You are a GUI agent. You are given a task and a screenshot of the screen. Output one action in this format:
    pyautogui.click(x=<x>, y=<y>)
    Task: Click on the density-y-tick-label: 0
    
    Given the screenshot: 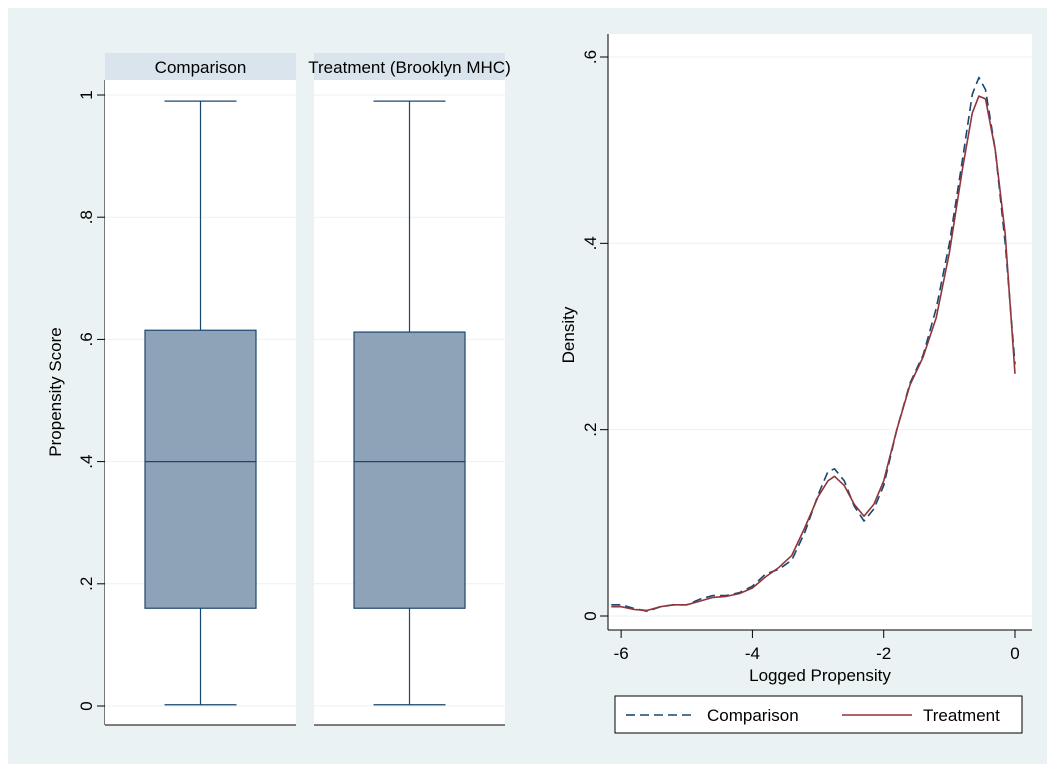 What is the action you would take?
    pyautogui.click(x=590, y=615)
    